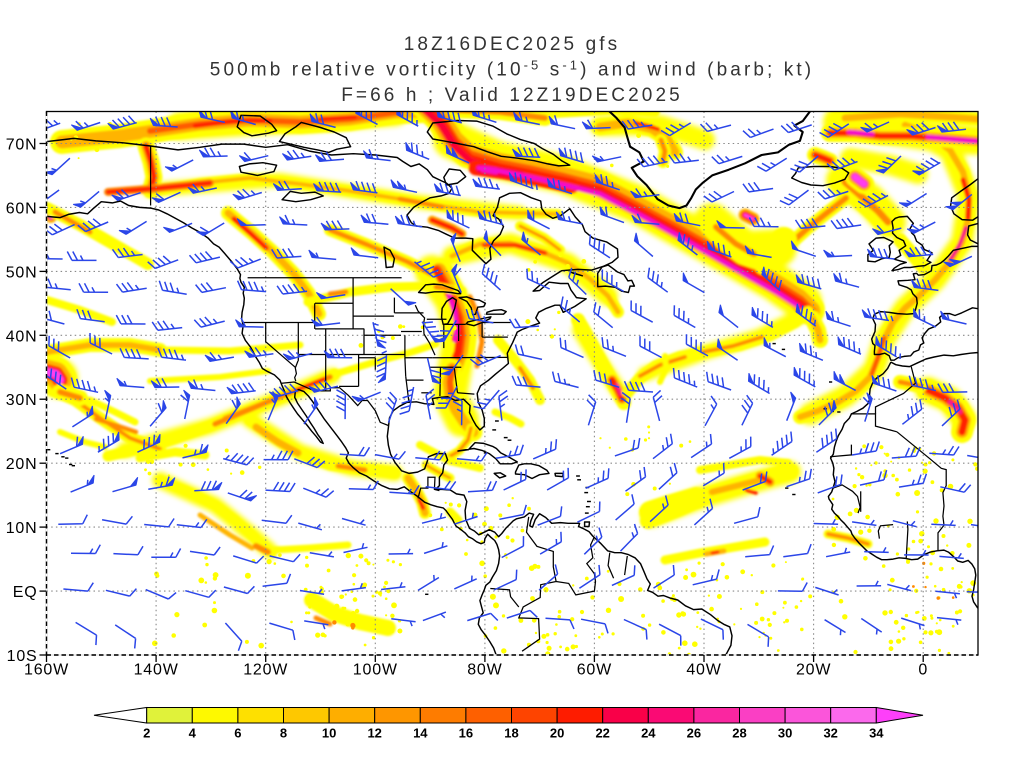  I want to click on svg-text: 22, so click(602, 733).